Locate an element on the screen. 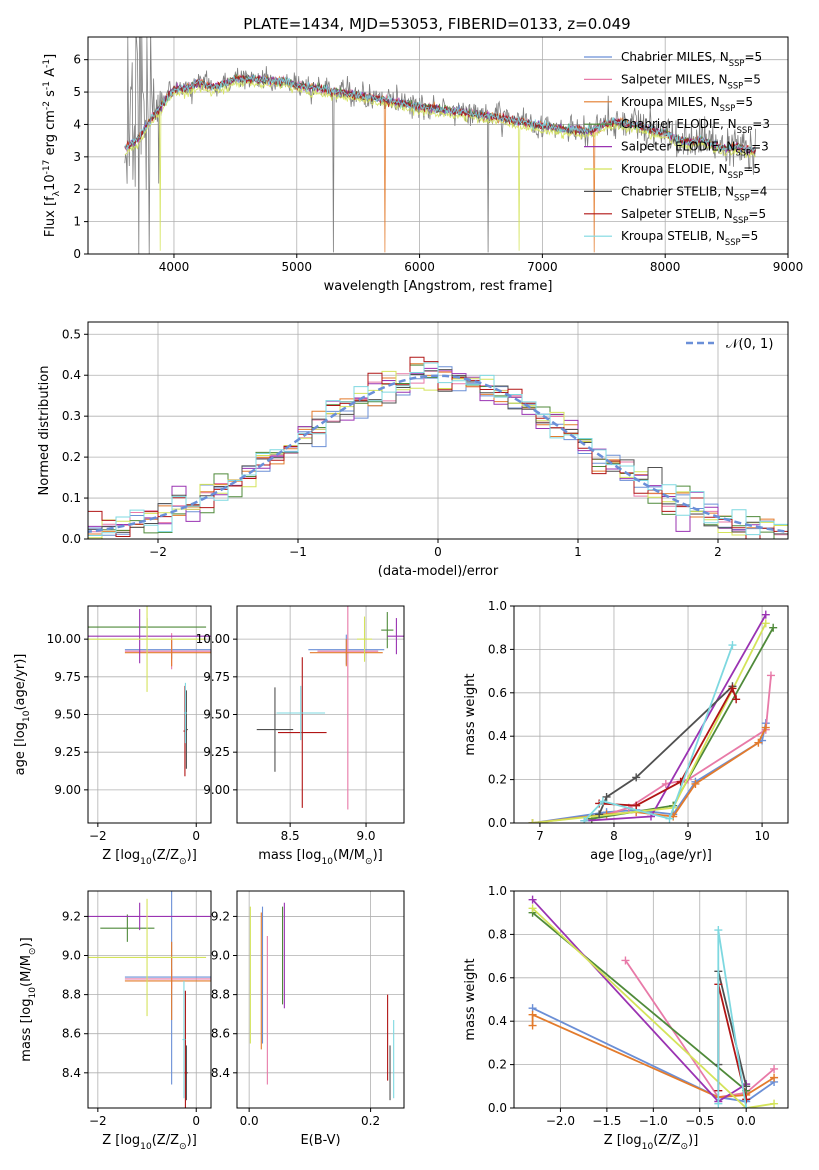 This screenshot has width=819, height=1170. y-axis-label: Flux [fλ10-17 erg cm-2 s-1 A-1] is located at coordinates (52, 145).